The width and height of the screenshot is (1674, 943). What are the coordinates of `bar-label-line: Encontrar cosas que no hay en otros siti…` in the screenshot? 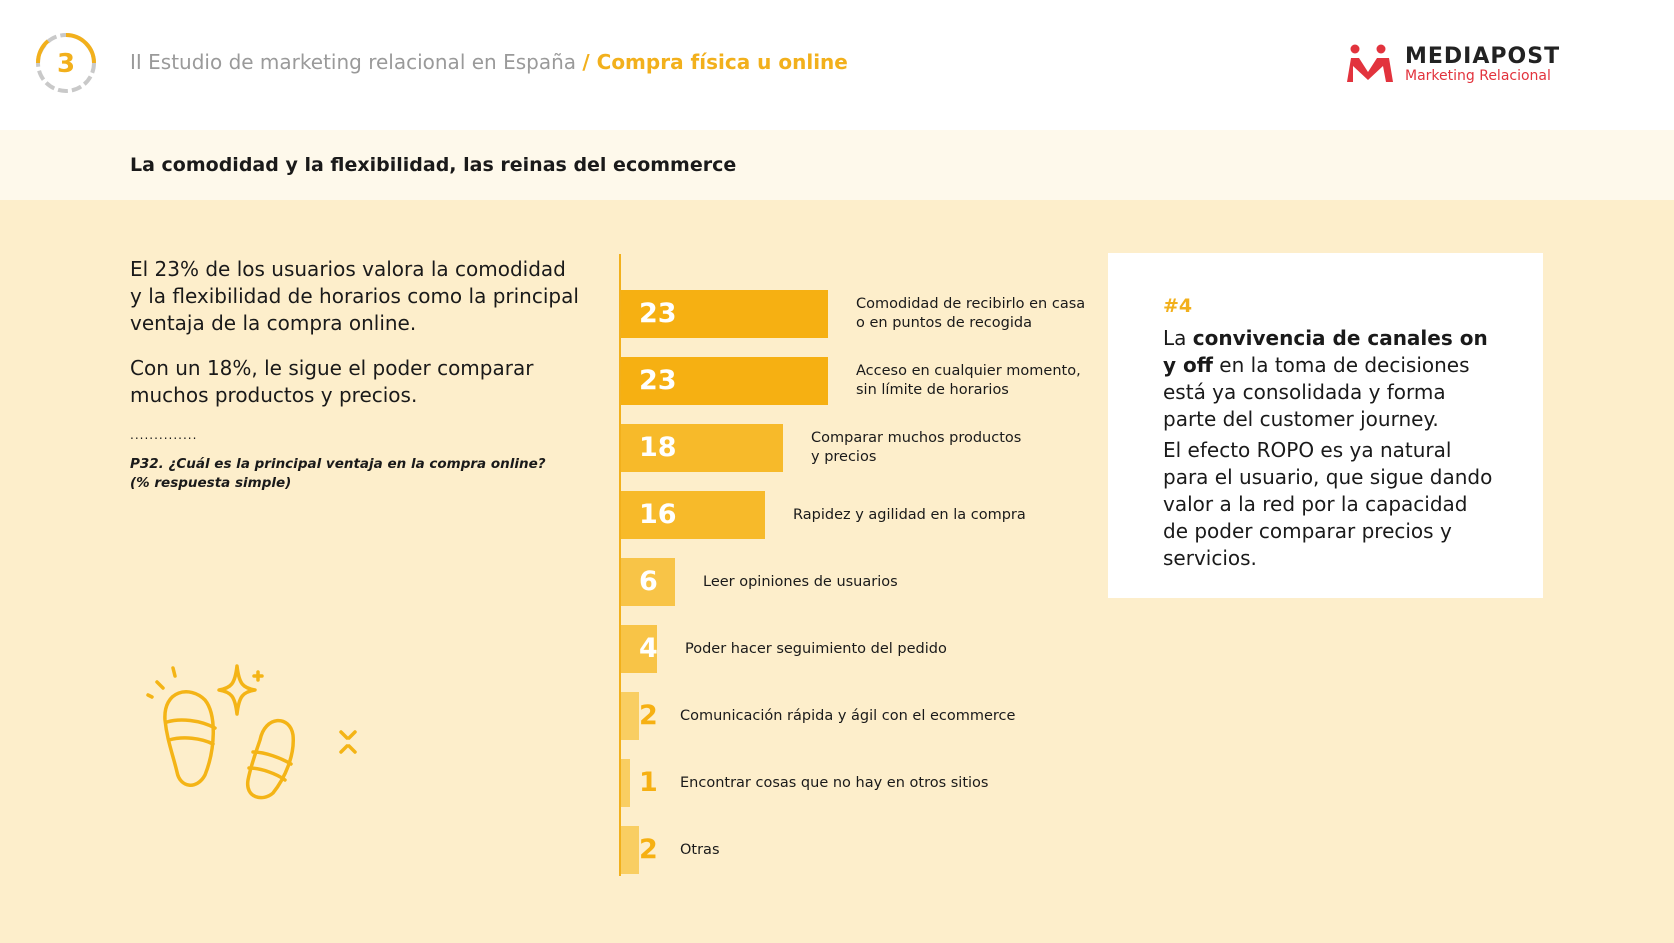 It's located at (834, 782).